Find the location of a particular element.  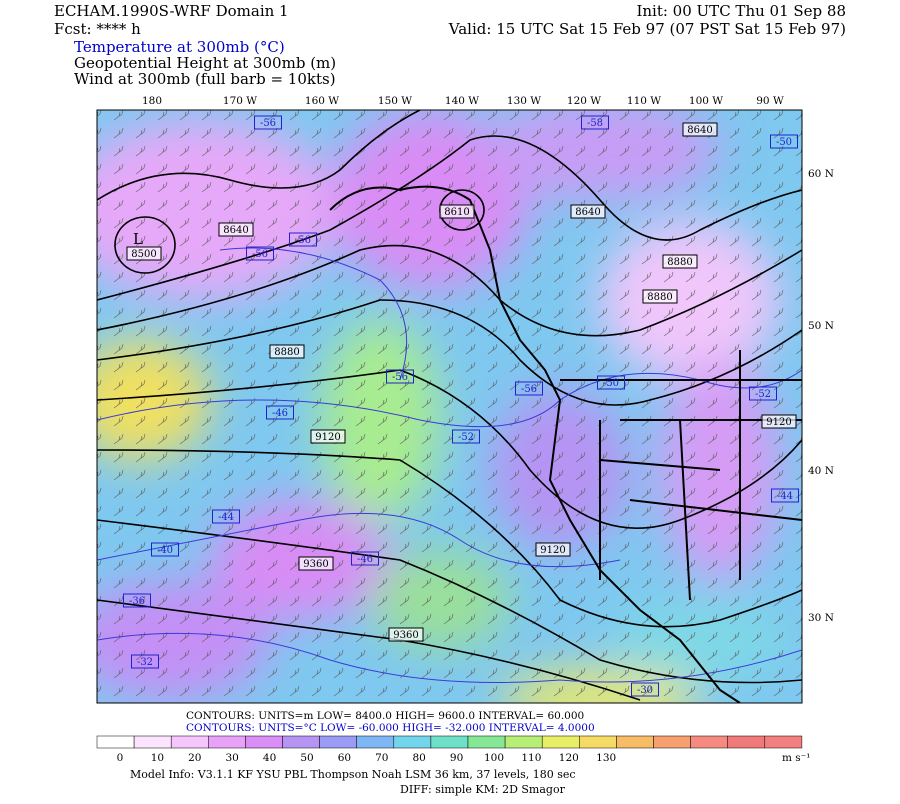

longitude-label: 140 W is located at coordinates (462, 101).